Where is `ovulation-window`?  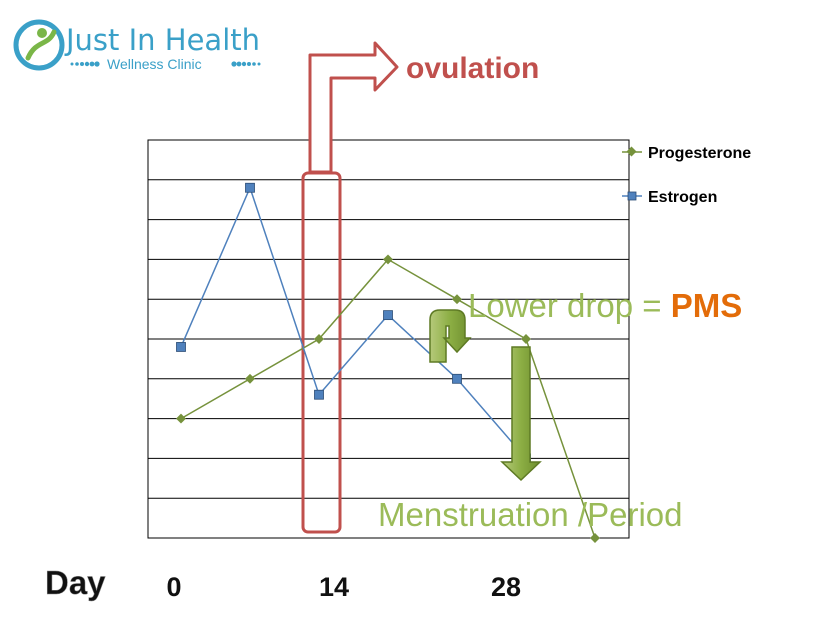
ovulation-window is located at coordinates (321, 352).